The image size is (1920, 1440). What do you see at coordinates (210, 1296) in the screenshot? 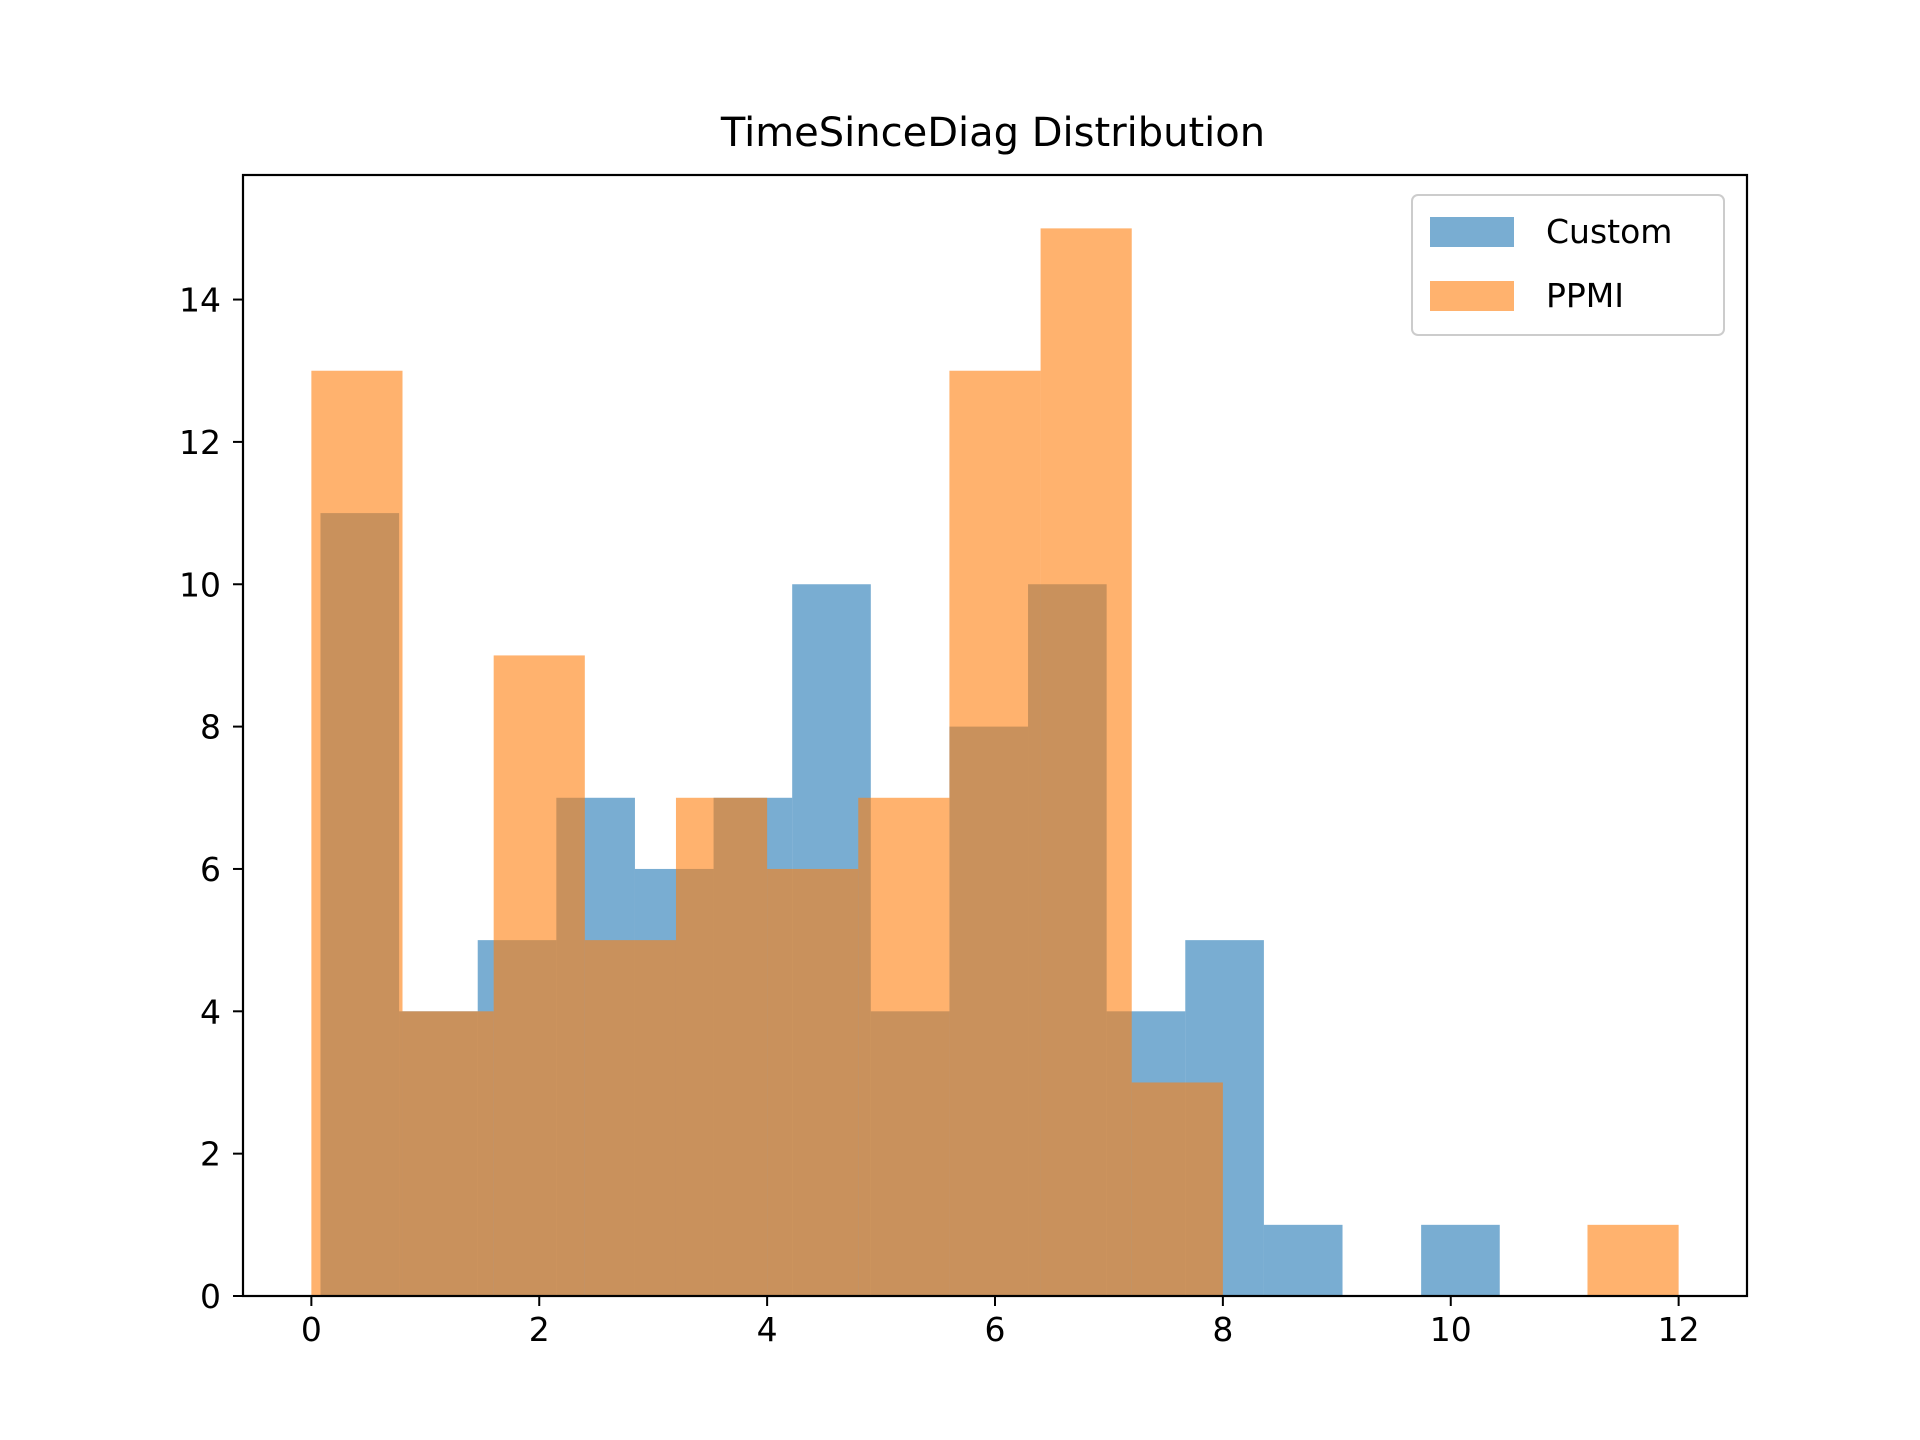
I see `y-tick-label: 0` at bounding box center [210, 1296].